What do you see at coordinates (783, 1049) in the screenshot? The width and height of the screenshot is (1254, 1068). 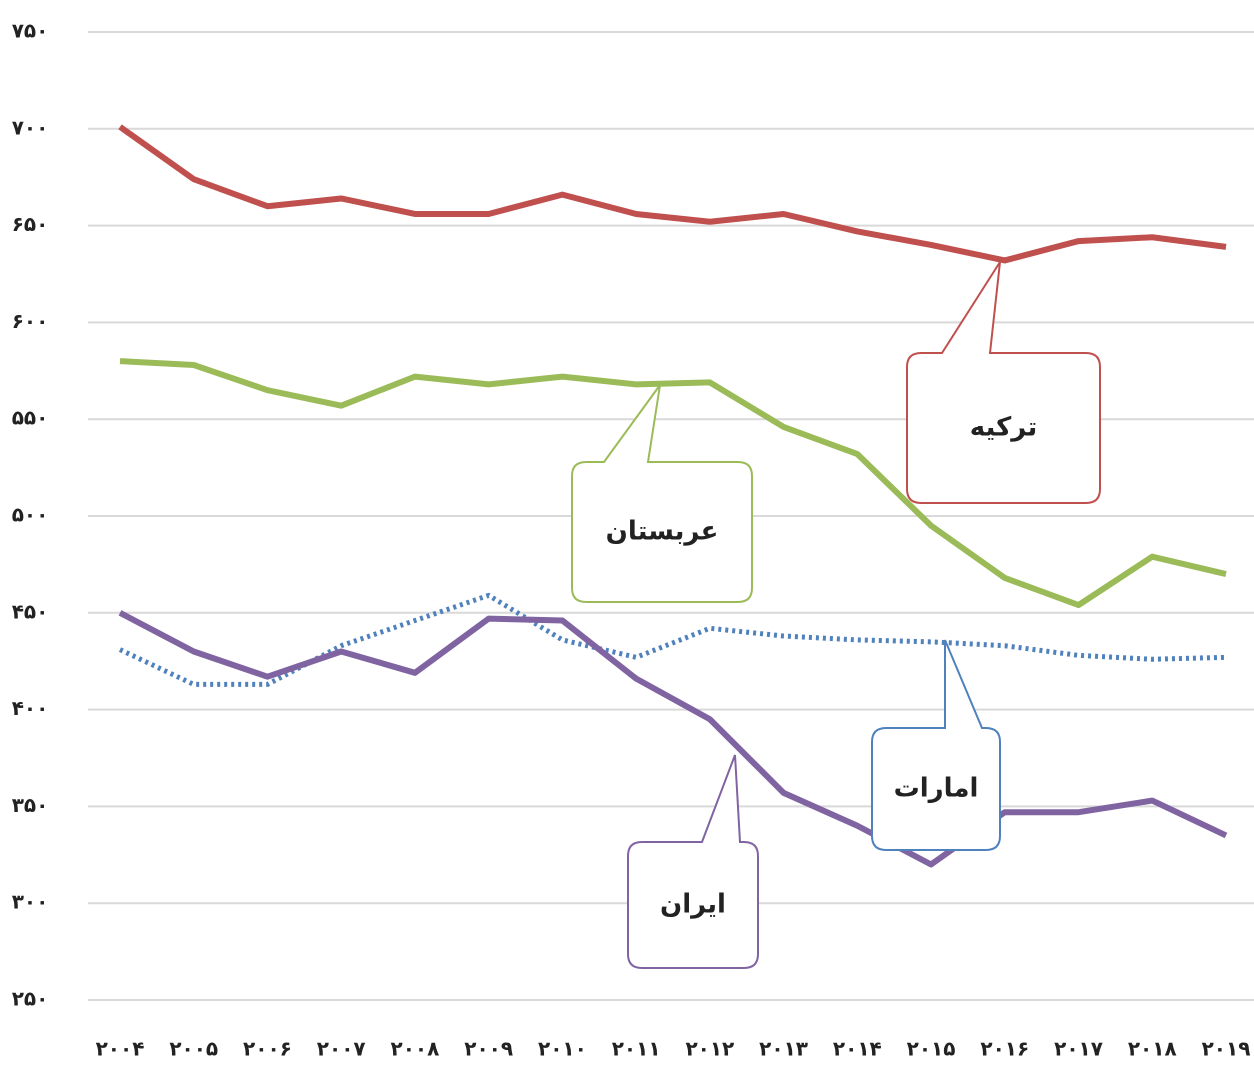 I see `x-tick-label: ۲۰۱۳` at bounding box center [783, 1049].